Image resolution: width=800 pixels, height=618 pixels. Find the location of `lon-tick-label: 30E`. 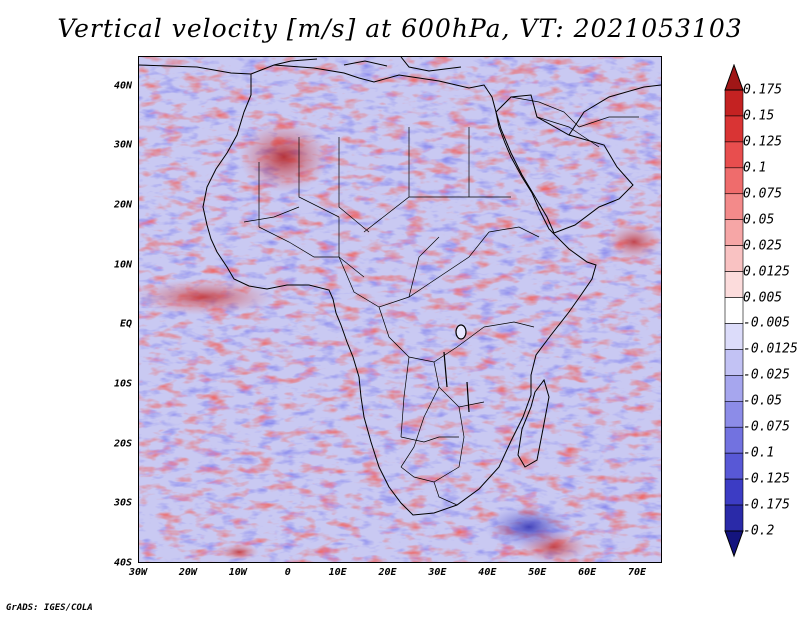

lon-tick-label: 30E is located at coordinates (437, 572).